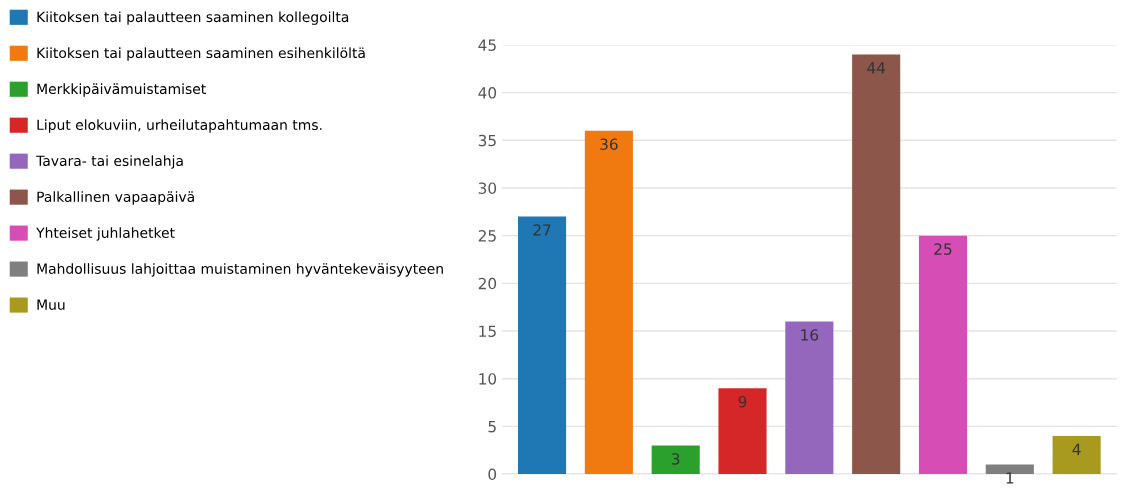  Describe the element at coordinates (179, 126) in the screenshot. I see `legend-label: Liput elokuviin, urheilutapahtumaan tms.` at that location.